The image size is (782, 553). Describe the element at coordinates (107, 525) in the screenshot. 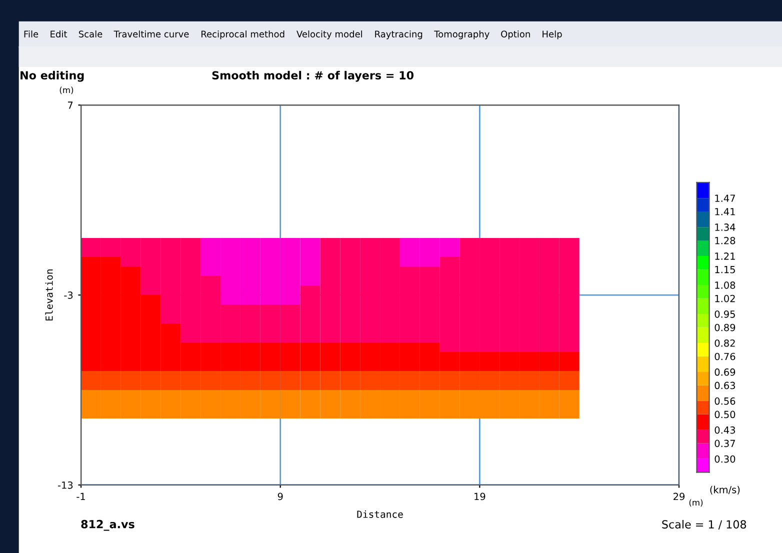

I see `text: 812_a.vs` at that location.